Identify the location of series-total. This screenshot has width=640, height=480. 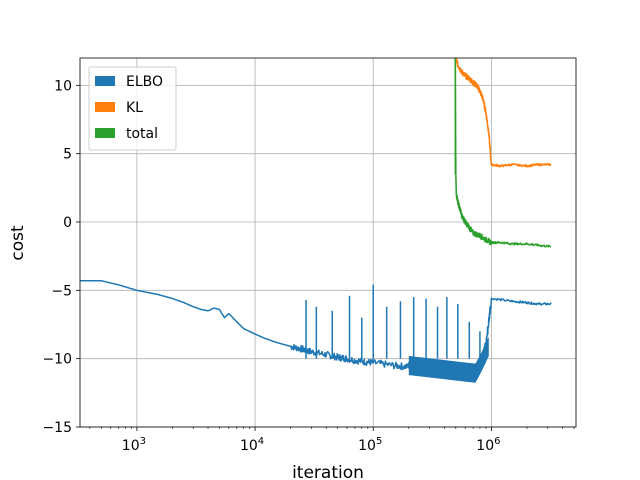
(503, 153).